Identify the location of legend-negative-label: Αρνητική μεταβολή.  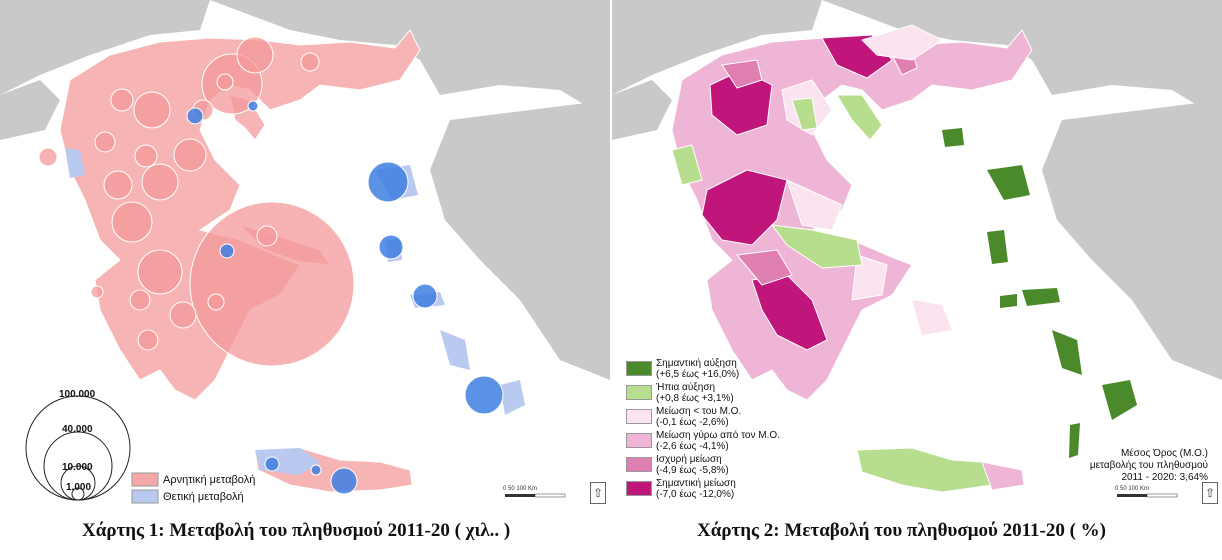
(209, 480).